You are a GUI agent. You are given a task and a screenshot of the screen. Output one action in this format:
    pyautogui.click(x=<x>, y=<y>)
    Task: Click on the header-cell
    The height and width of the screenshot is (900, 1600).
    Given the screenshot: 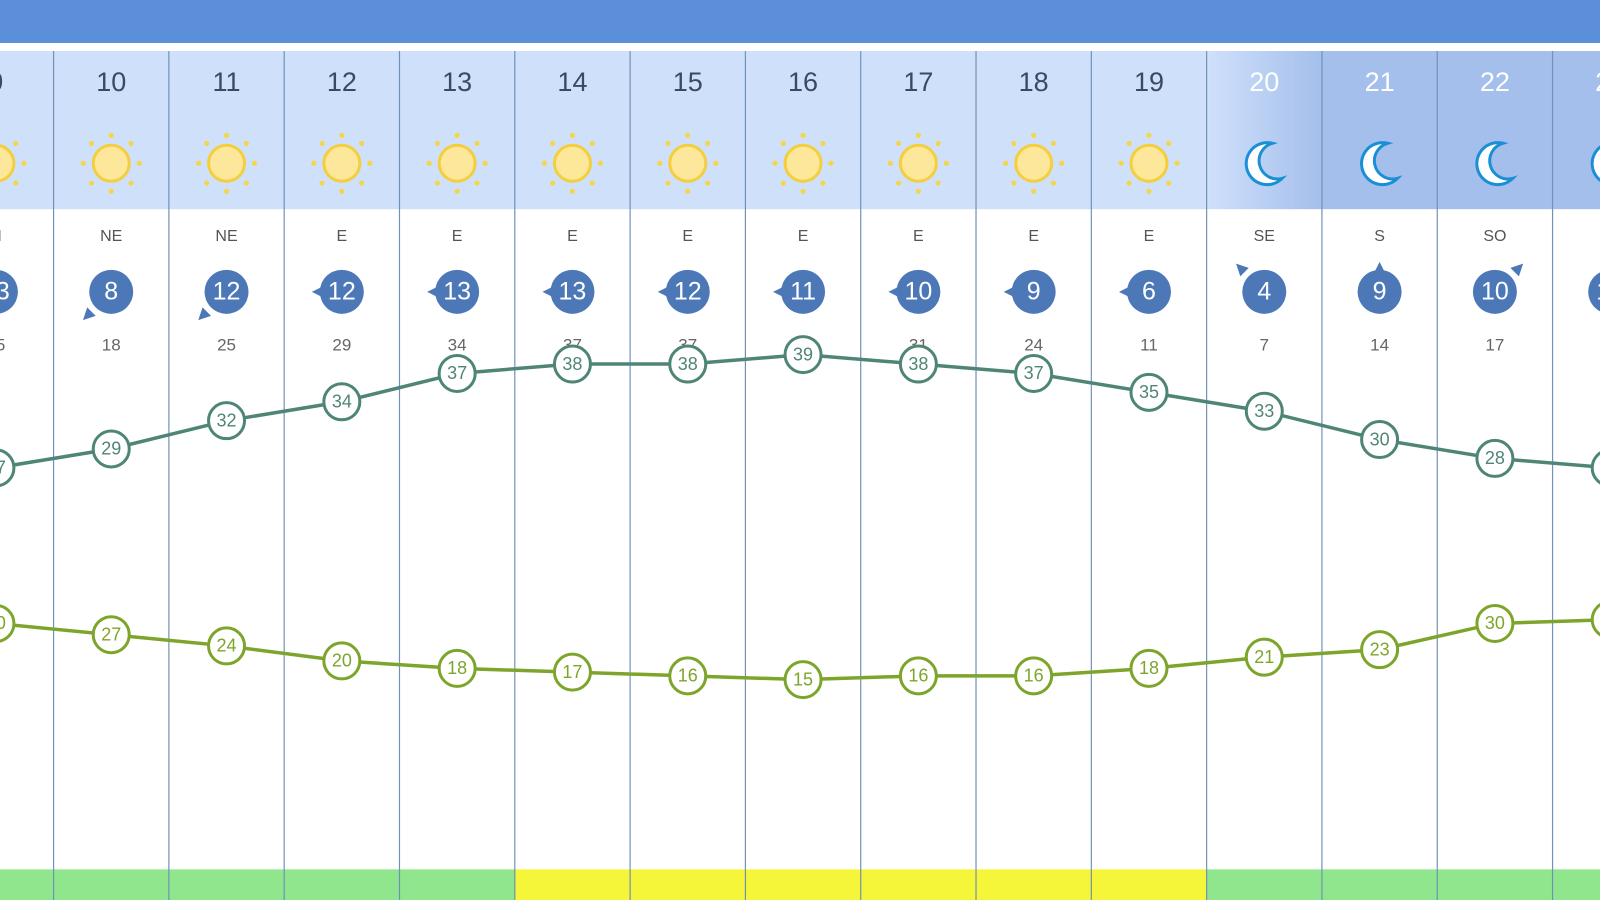 What is the action you would take?
    pyautogui.click(x=457, y=130)
    